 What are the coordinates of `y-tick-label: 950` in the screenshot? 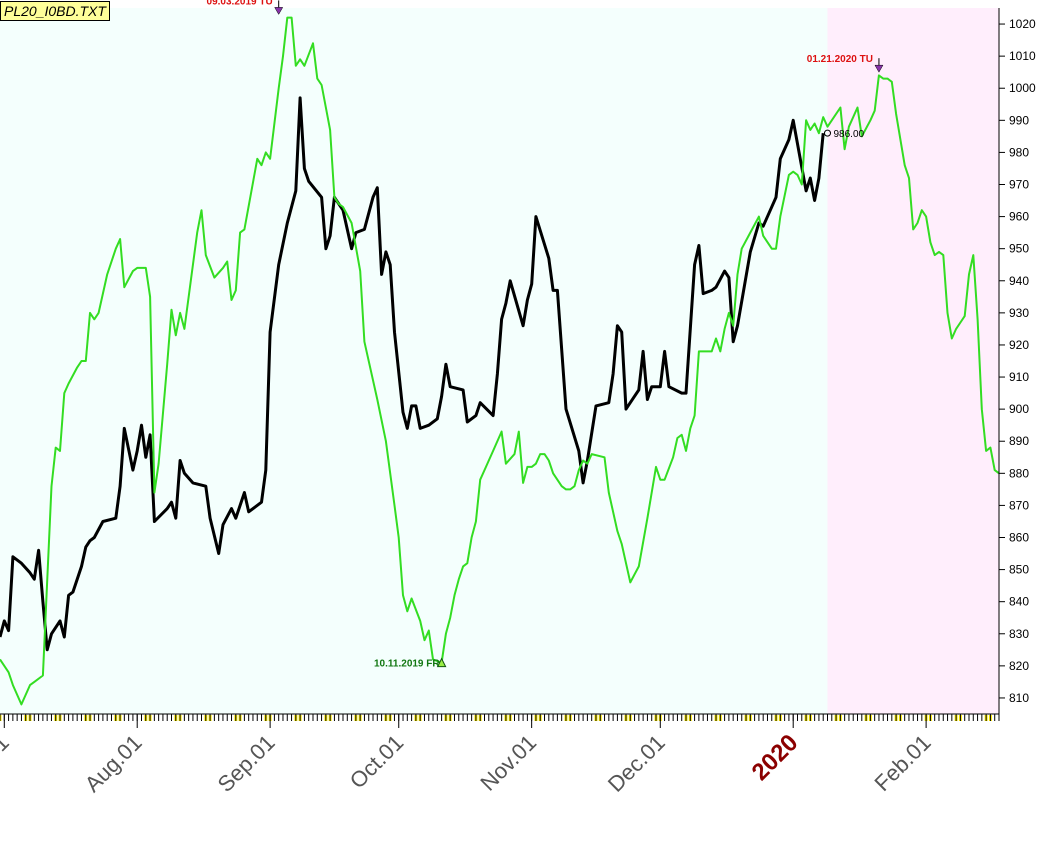 It's located at (1019, 249).